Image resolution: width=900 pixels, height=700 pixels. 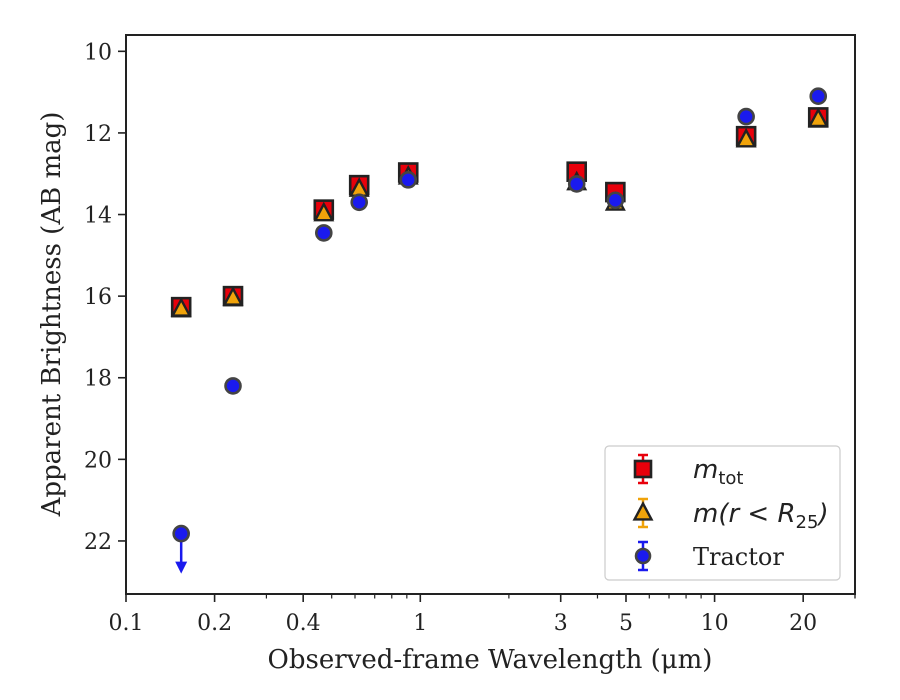 What do you see at coordinates (761, 516) in the screenshot?
I see `legend-label: m(r < R25)` at bounding box center [761, 516].